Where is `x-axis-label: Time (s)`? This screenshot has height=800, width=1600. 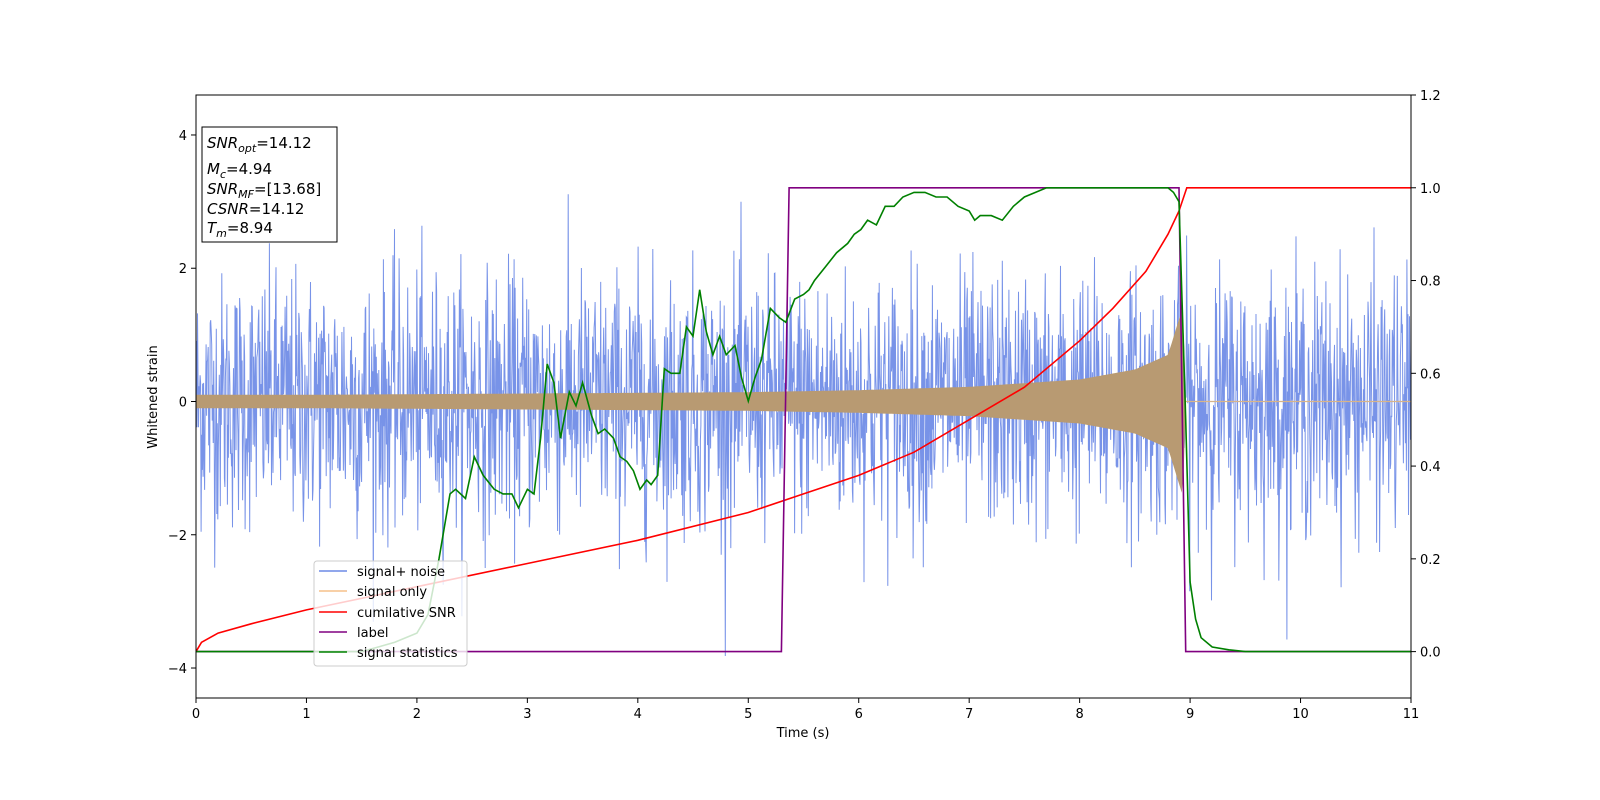
x-axis-label: Time (s) is located at coordinates (803, 733).